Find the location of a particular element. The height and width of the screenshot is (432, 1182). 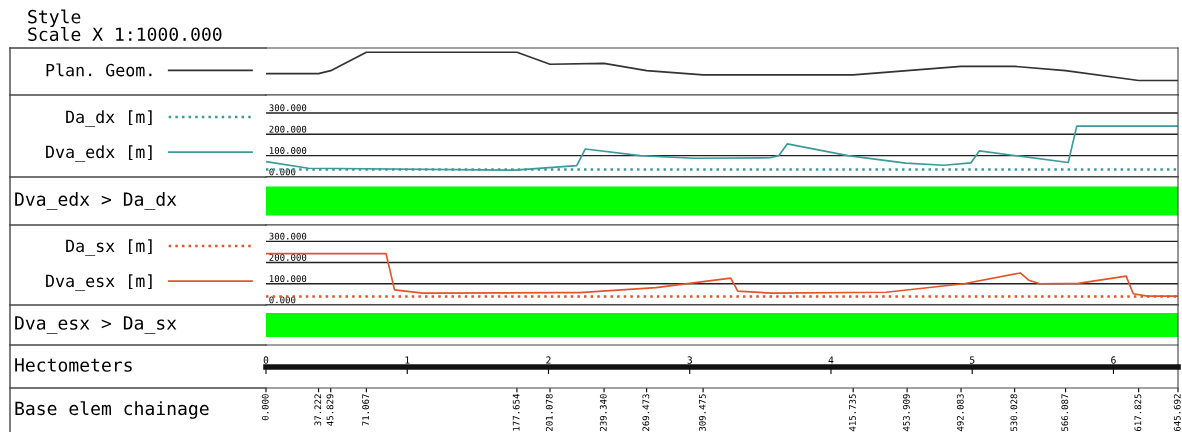

legend-label: Plan. Geom. is located at coordinates (99, 70).